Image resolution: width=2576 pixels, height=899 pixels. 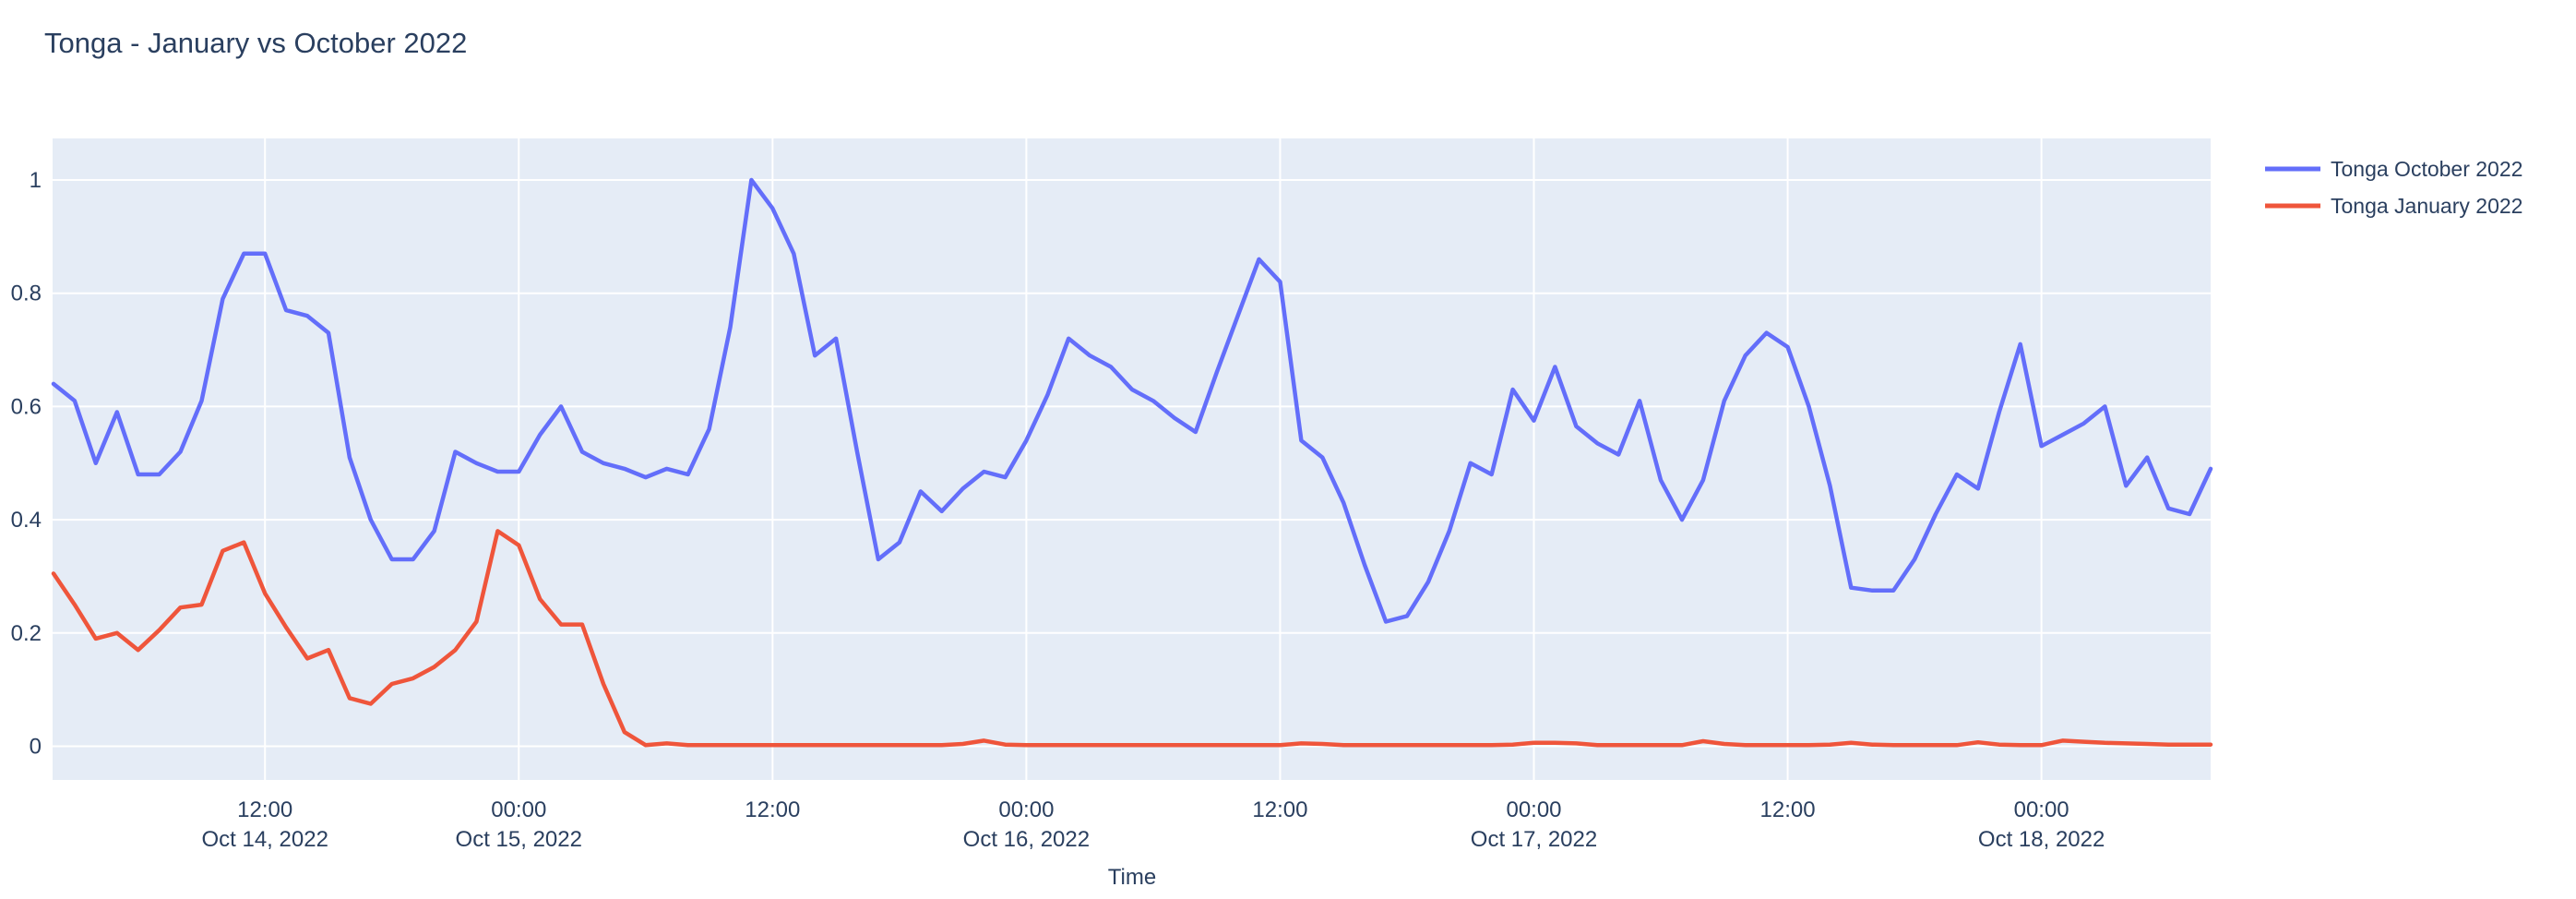 I want to click on chart-title: Tonga - January vs October 2022, so click(x=255, y=43).